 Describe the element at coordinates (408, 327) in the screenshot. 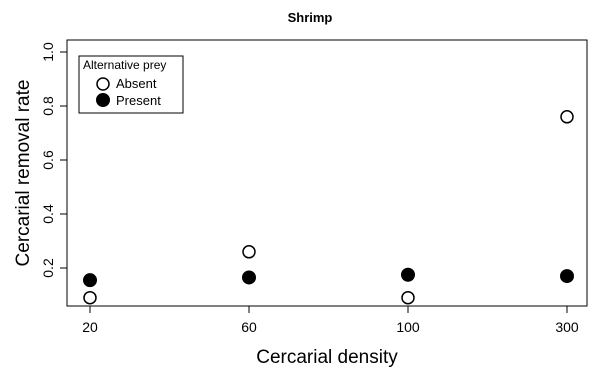

I see `x-tick-label: 100` at that location.